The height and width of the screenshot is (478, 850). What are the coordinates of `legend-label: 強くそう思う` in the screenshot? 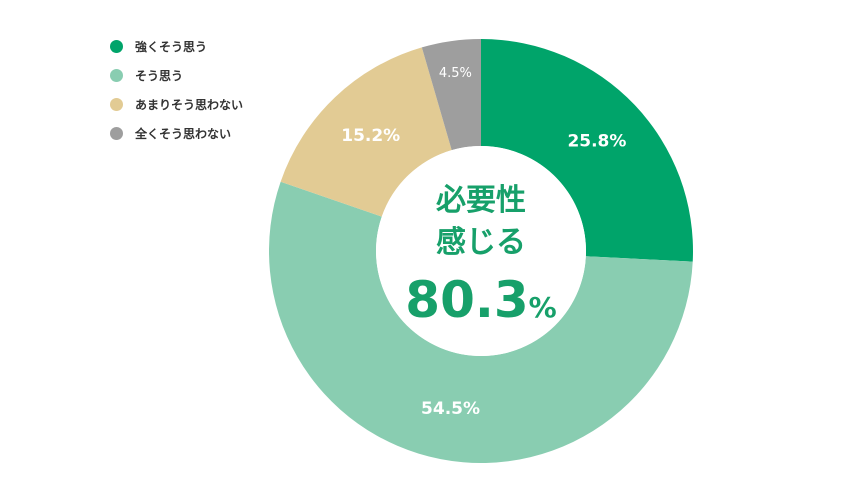 It's located at (171, 47).